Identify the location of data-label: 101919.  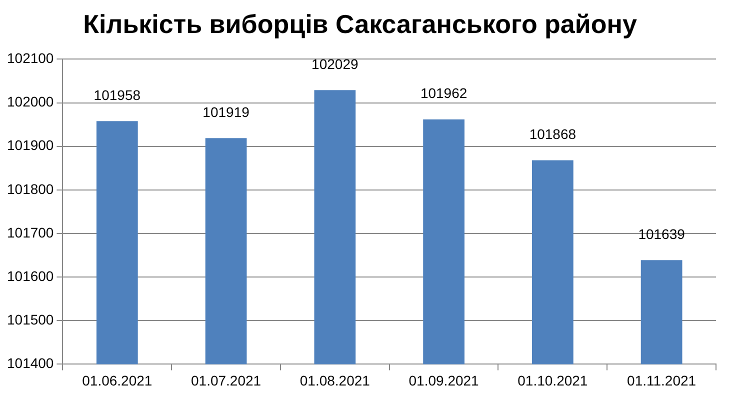
(226, 112).